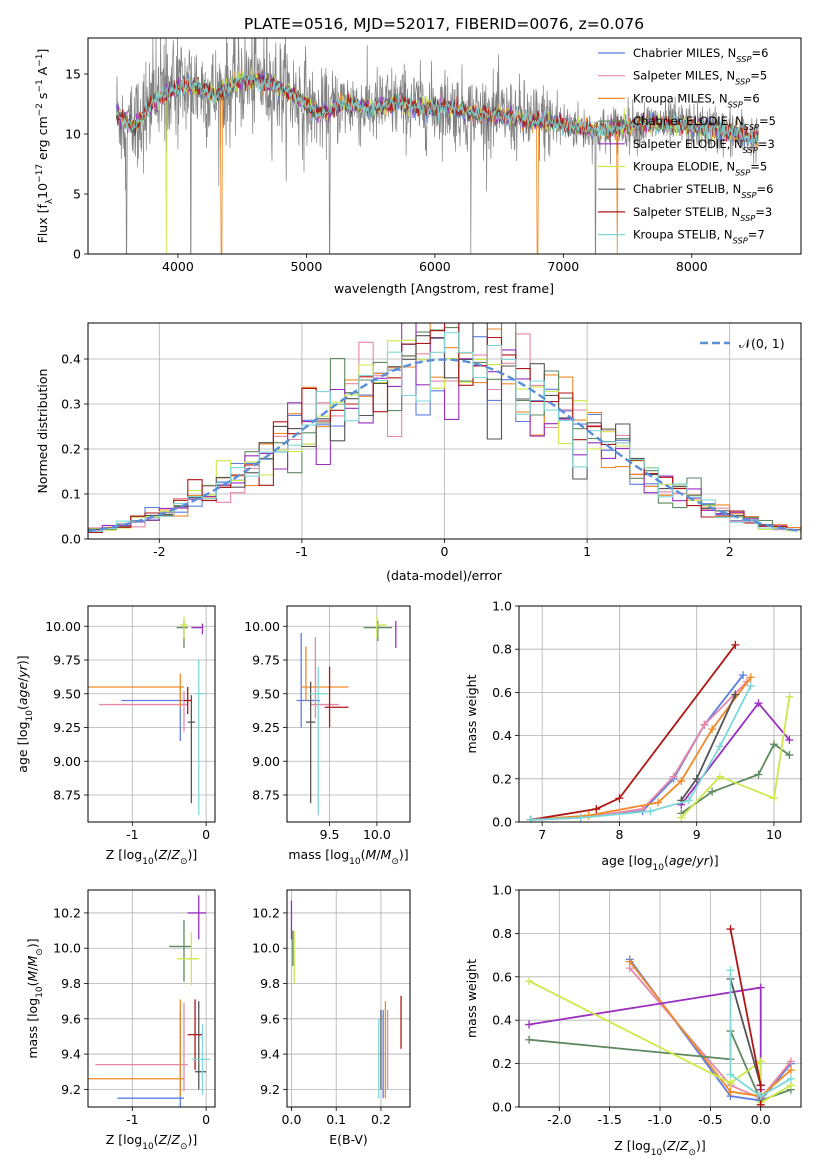  Describe the element at coordinates (71, 494) in the screenshot. I see `y-tick-label: 0.1` at that location.